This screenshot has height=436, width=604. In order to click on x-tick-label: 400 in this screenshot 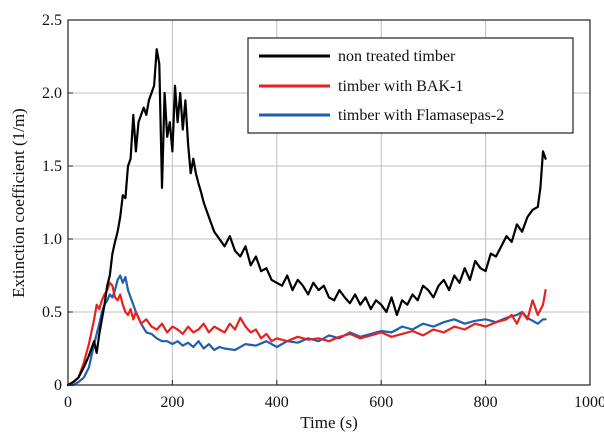, I will do `click(277, 402)`.